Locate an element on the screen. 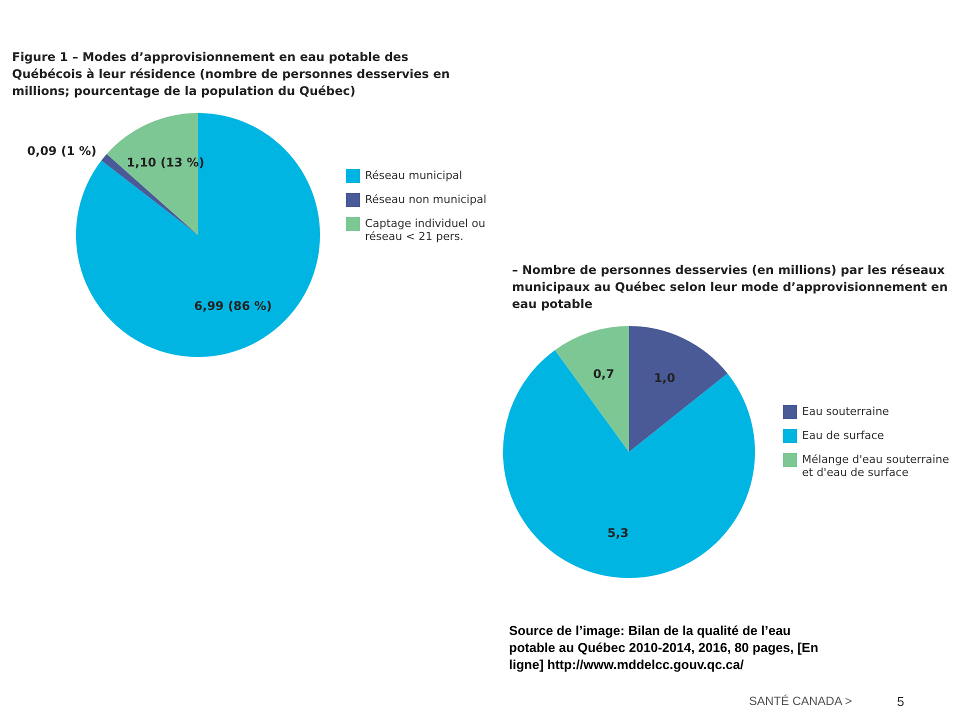 Image resolution: width=958 pixels, height=722 pixels. legend-label: Eau de surface is located at coordinates (843, 435).